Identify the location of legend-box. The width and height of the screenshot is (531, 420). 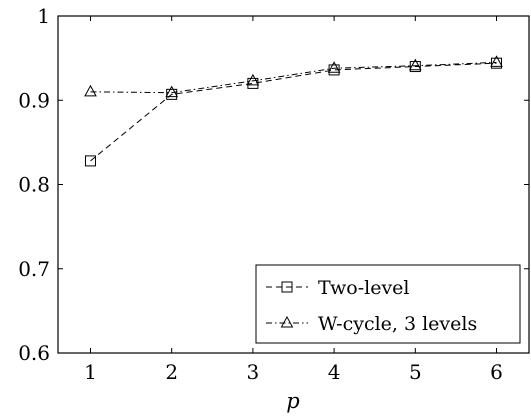
(388, 304).